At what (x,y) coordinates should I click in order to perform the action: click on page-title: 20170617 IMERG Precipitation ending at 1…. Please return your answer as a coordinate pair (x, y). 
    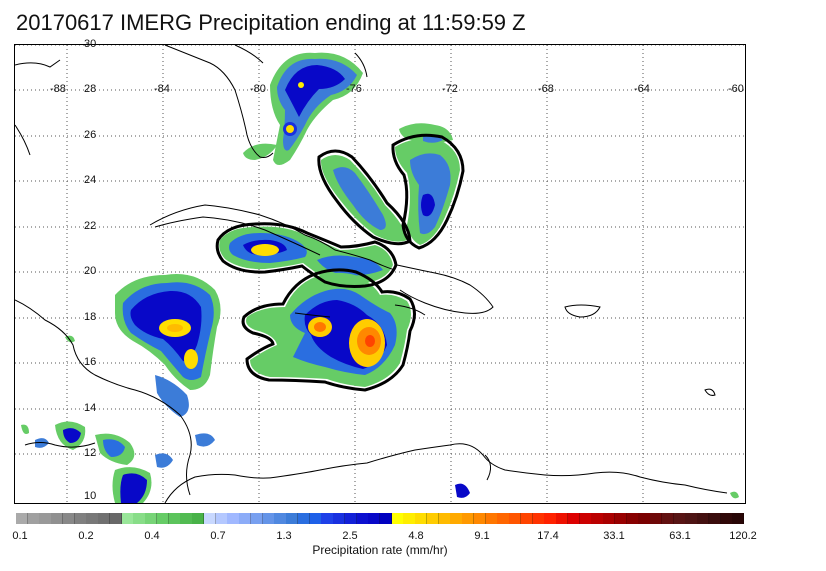
    Looking at the image, I should click on (271, 22).